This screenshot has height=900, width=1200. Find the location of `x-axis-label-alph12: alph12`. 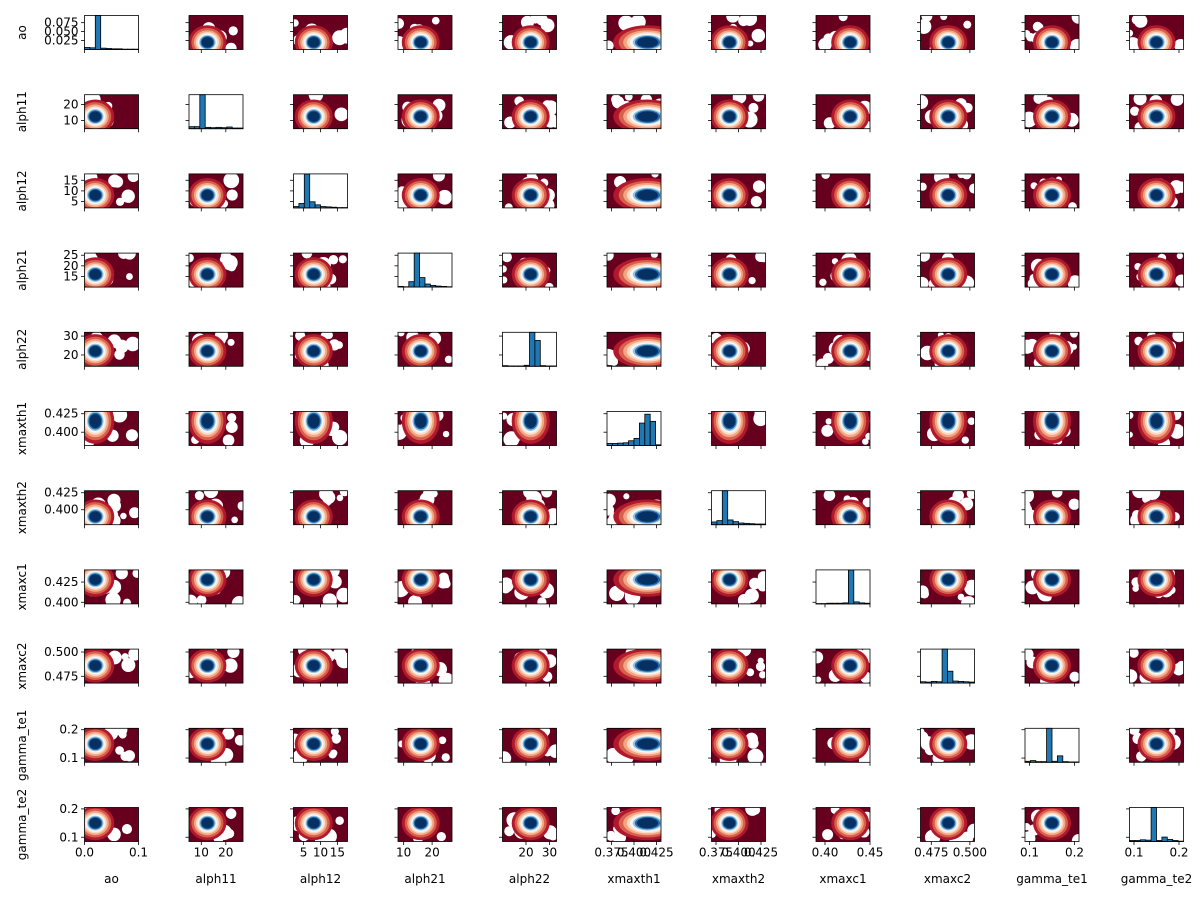

x-axis-label-alph12: alph12 is located at coordinates (320, 879).